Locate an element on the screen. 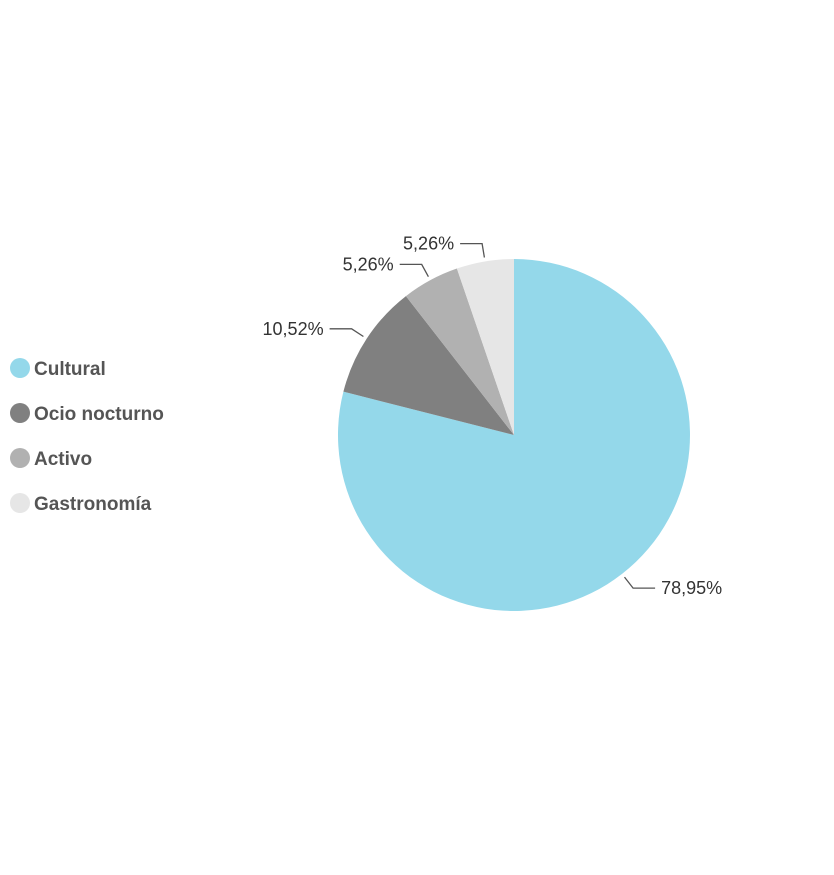  pie-slice-activo is located at coordinates (459, 351).